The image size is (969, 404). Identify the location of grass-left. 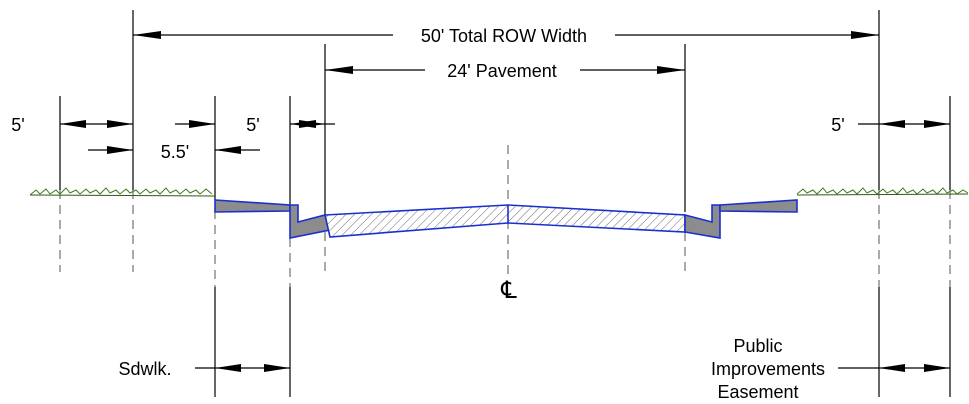
(122, 192).